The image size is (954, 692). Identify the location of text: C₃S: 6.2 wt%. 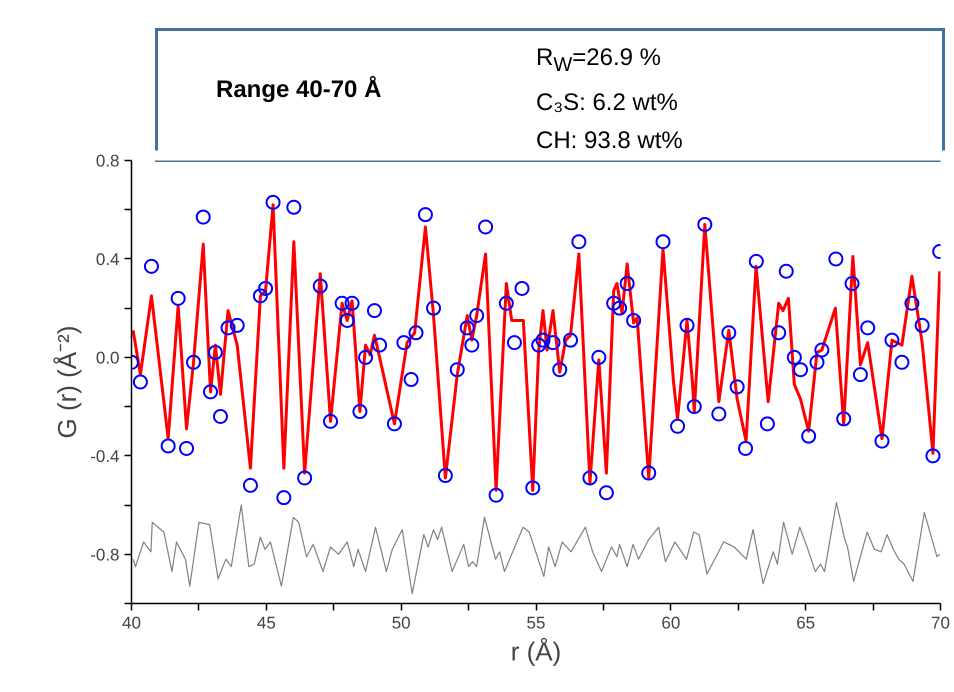
(607, 102).